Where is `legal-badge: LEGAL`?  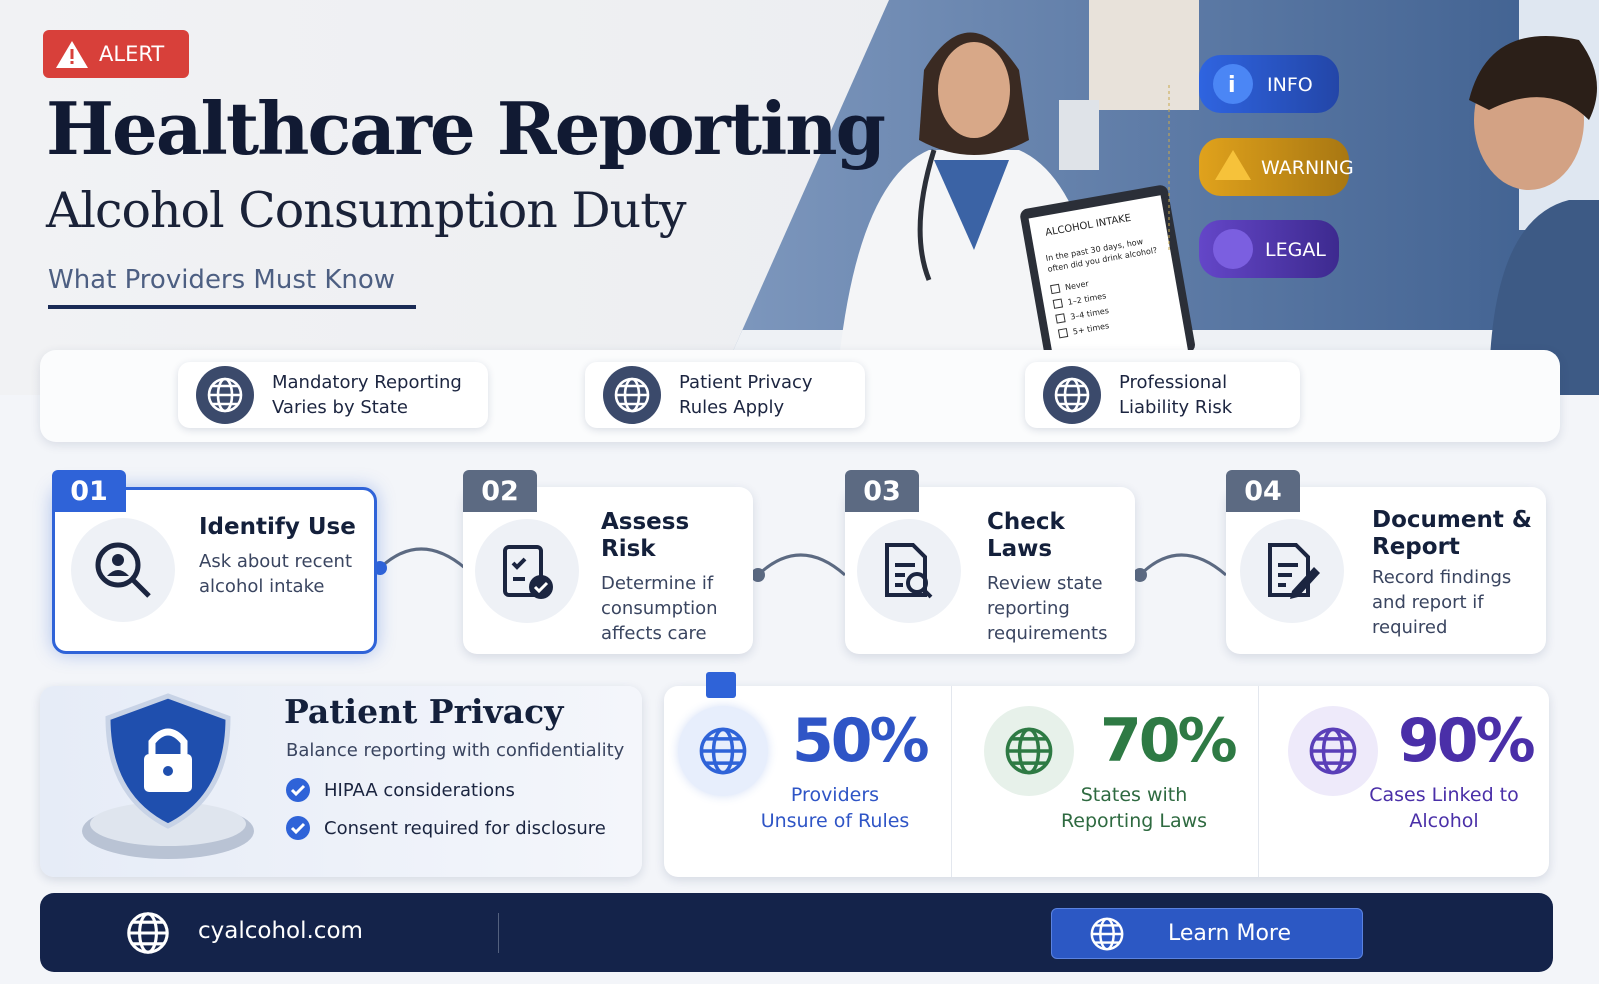
legal-badge: LEGAL is located at coordinates (1269, 249).